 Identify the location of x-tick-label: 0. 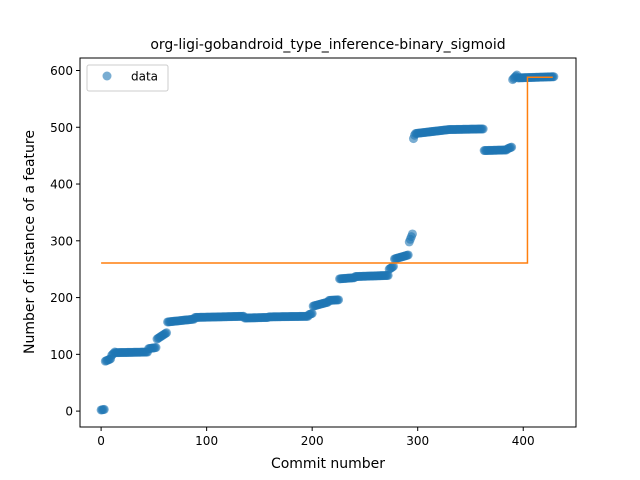
(101, 441).